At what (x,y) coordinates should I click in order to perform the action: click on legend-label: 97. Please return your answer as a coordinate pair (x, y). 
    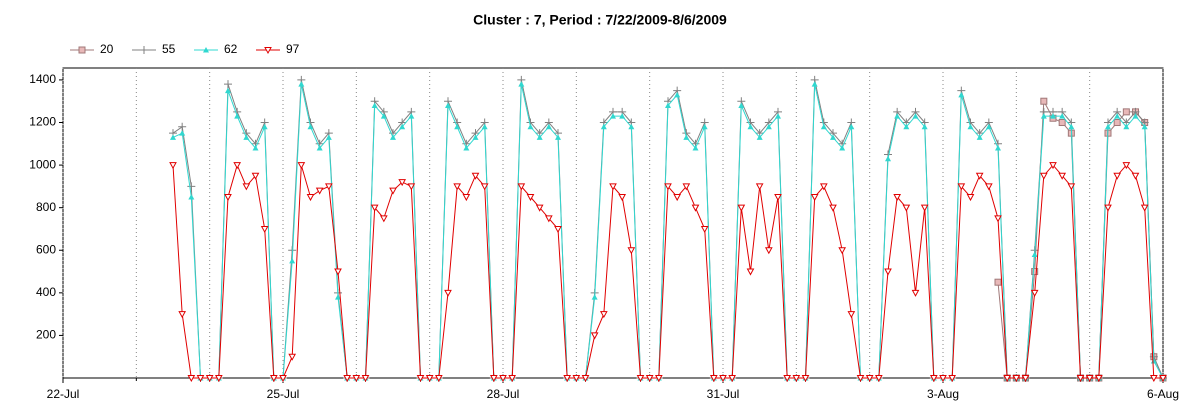
    Looking at the image, I should click on (293, 49).